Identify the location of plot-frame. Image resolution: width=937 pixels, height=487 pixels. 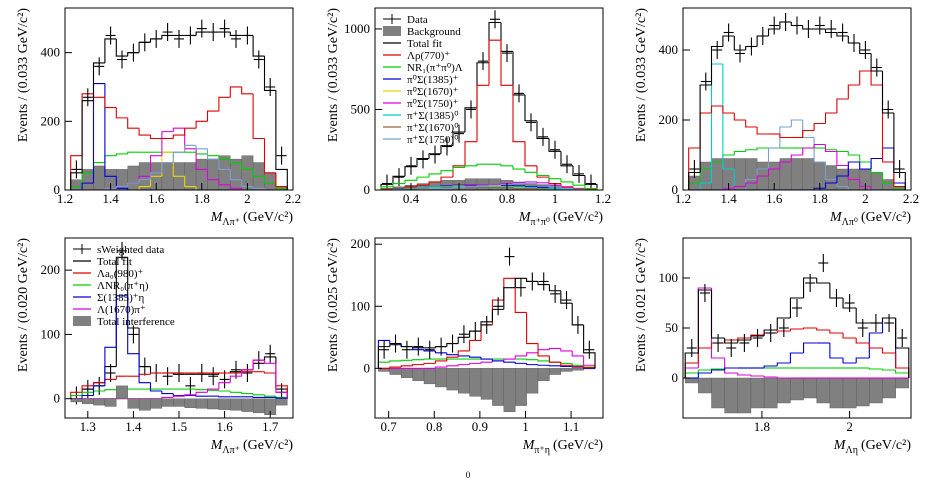
(489, 328).